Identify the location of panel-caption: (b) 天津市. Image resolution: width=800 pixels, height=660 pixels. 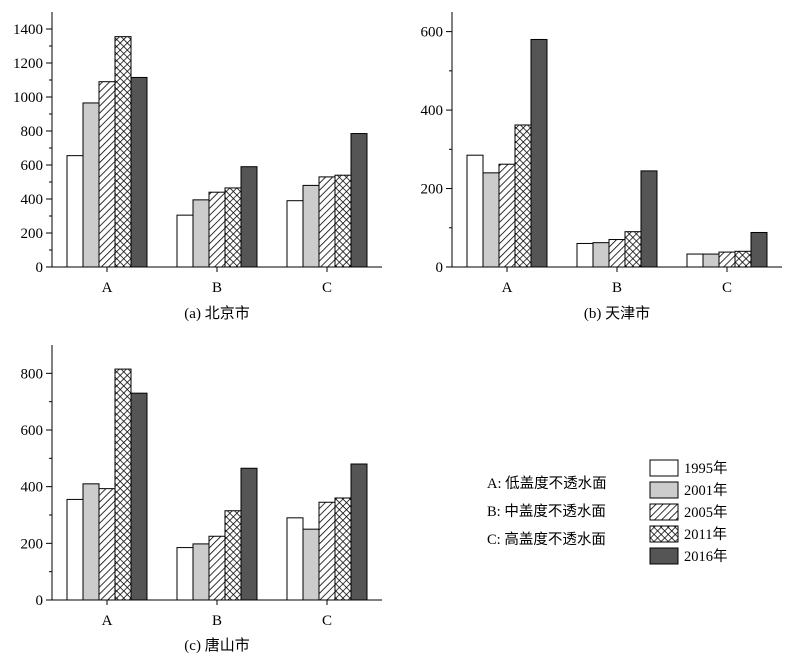
(617, 313).